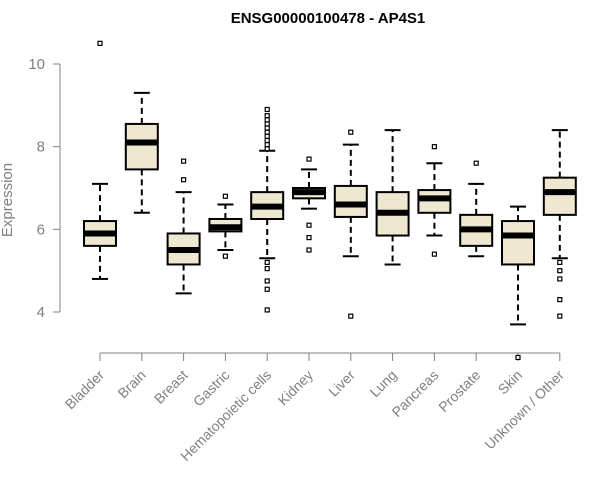 Image resolution: width=600 pixels, height=500 pixels. What do you see at coordinates (510, 382) in the screenshot?
I see `x-tick-label: Skin` at bounding box center [510, 382].